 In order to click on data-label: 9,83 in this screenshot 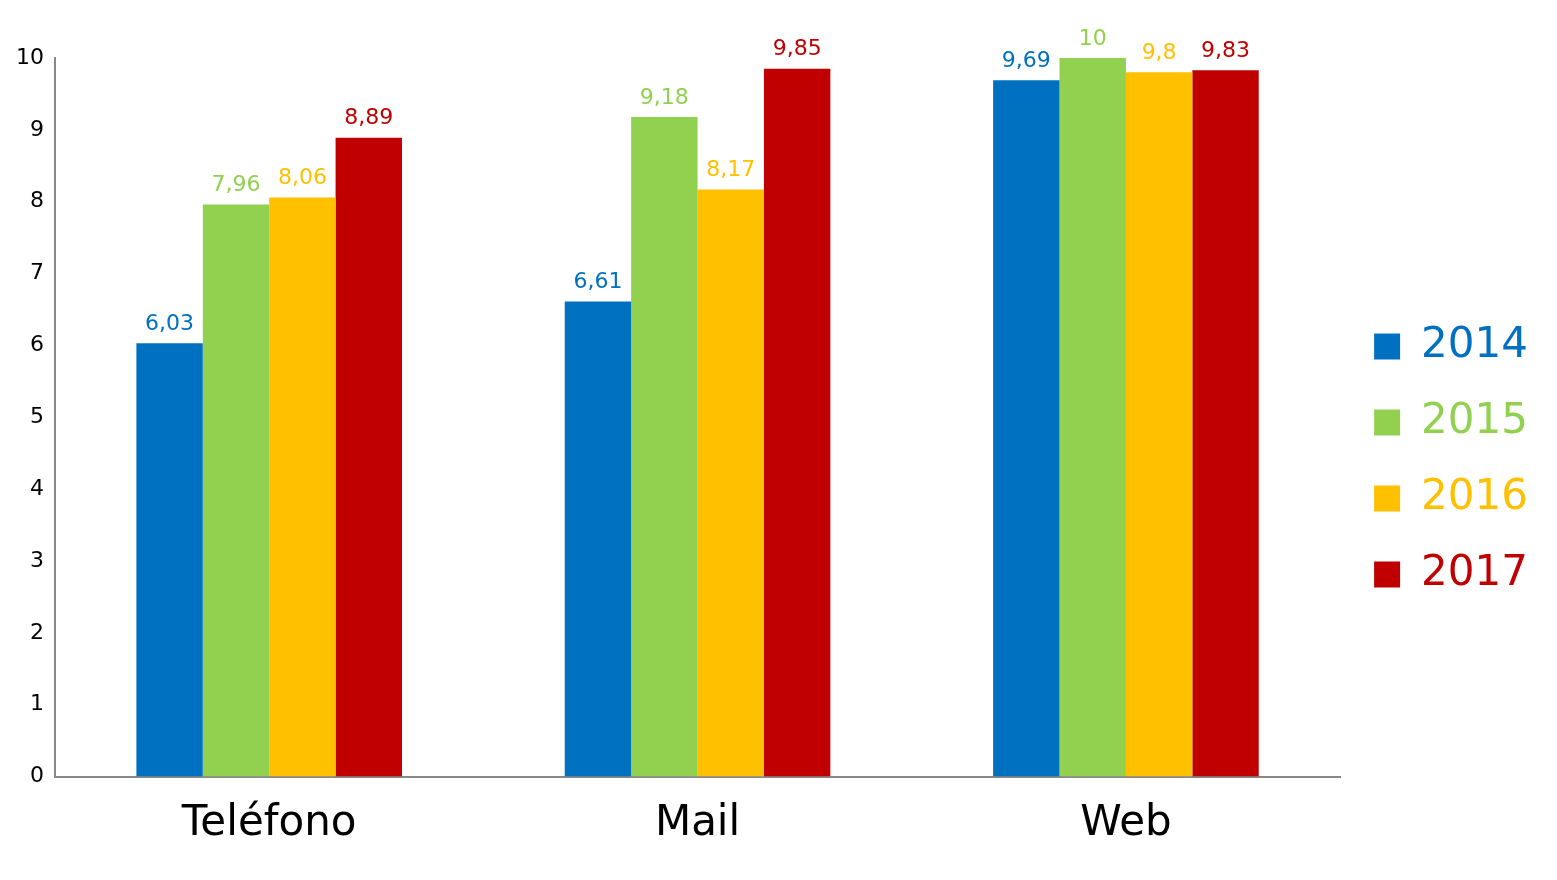, I will do `click(1226, 49)`.